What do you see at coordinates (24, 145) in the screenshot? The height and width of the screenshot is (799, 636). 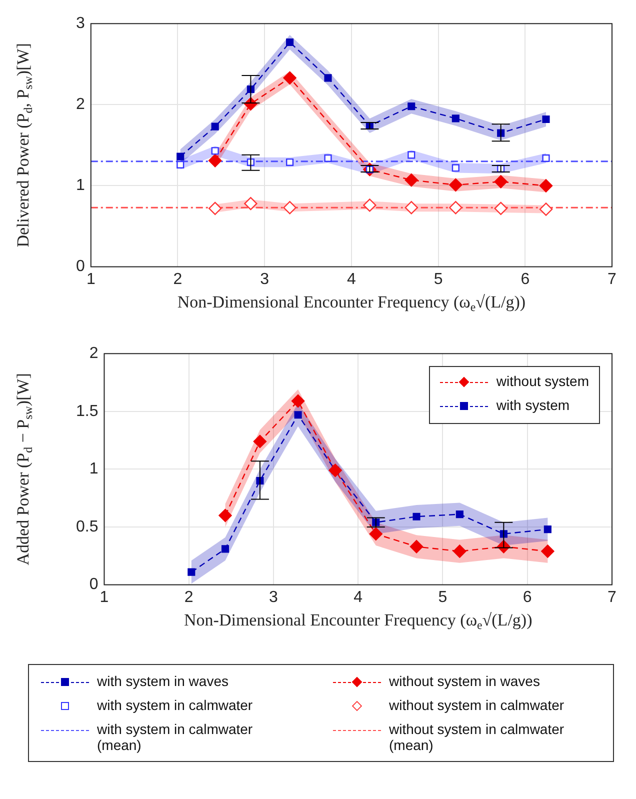 I see `y-axis-title: Delivered Power (Pd, Psw)[W]` at bounding box center [24, 145].